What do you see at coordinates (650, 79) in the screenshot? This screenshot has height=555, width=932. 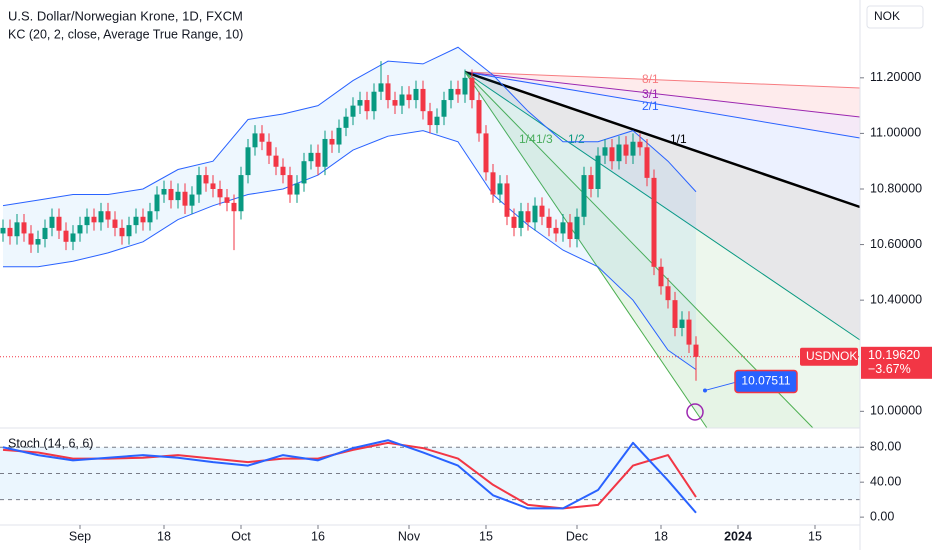 I see `fan-label: 8/1` at bounding box center [650, 79].